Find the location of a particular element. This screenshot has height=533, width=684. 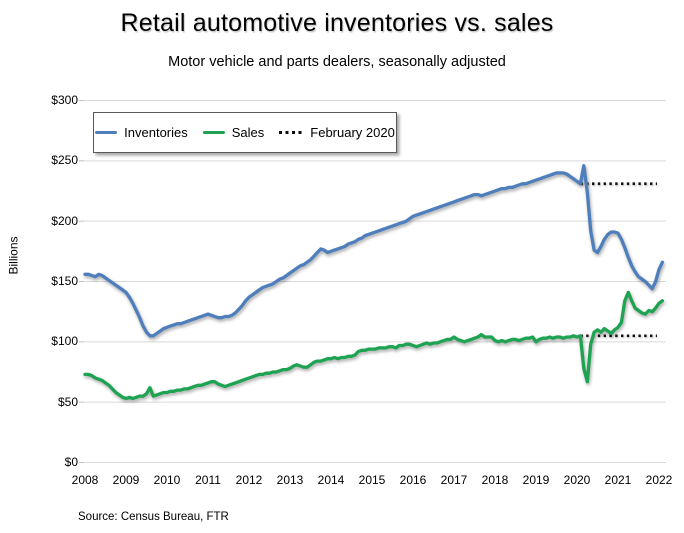

legend-item-sales: Sales is located at coordinates (233, 132).